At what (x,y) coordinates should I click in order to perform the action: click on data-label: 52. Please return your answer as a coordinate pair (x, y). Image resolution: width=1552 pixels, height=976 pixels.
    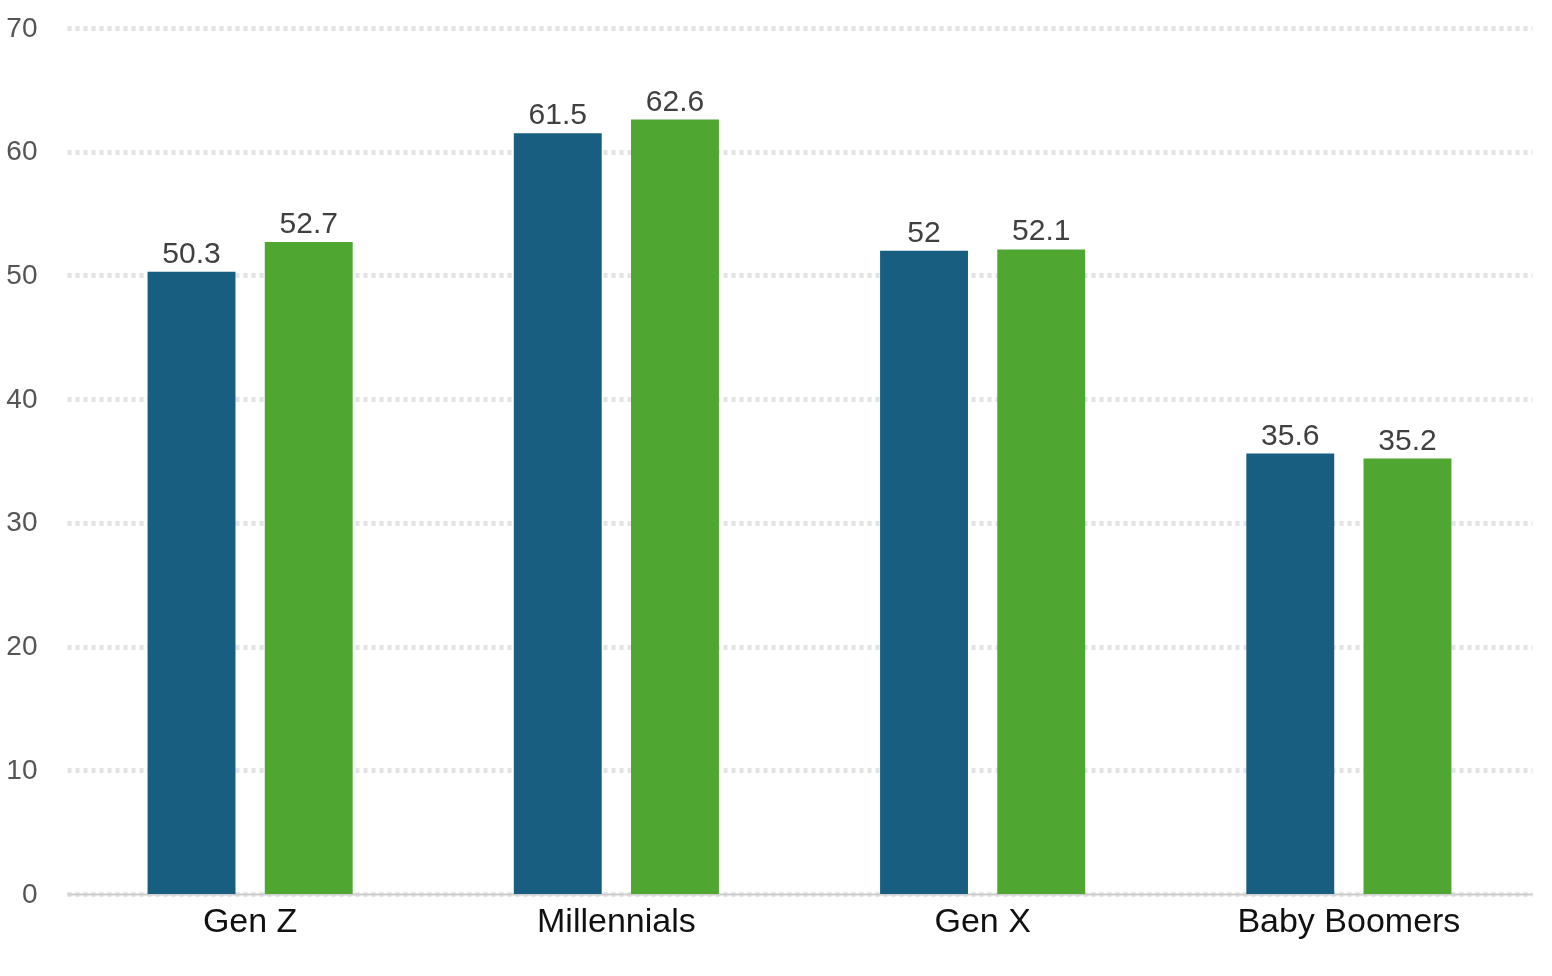
    Looking at the image, I should click on (924, 231).